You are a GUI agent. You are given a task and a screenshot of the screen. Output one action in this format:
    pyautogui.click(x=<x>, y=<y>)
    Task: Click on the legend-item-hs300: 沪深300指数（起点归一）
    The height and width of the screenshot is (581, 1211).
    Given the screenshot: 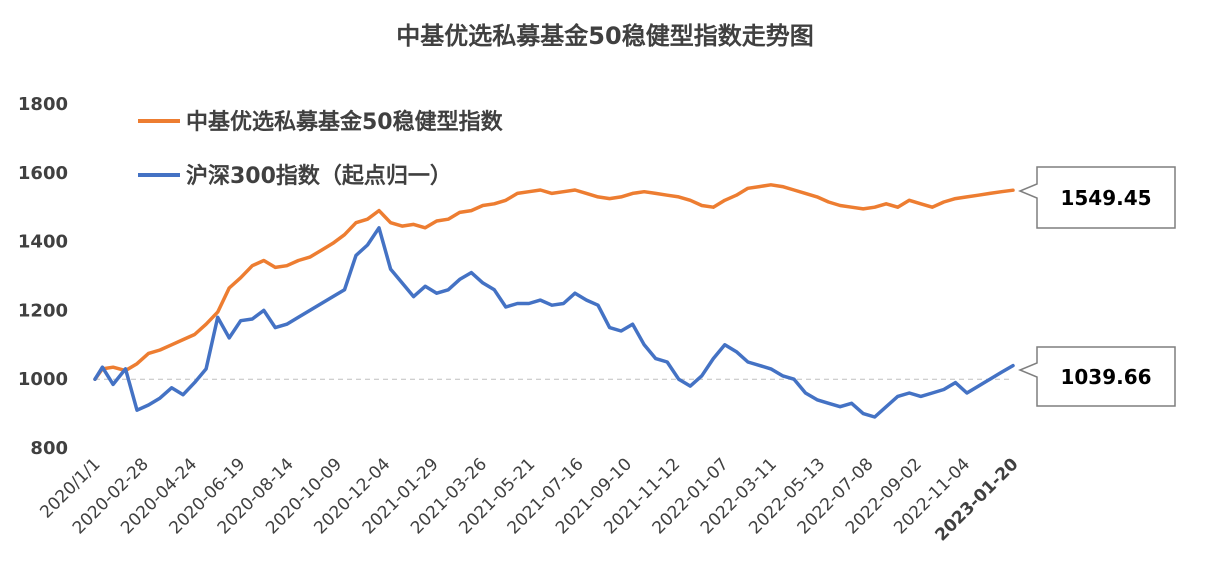 What is the action you would take?
    pyautogui.click(x=295, y=176)
    